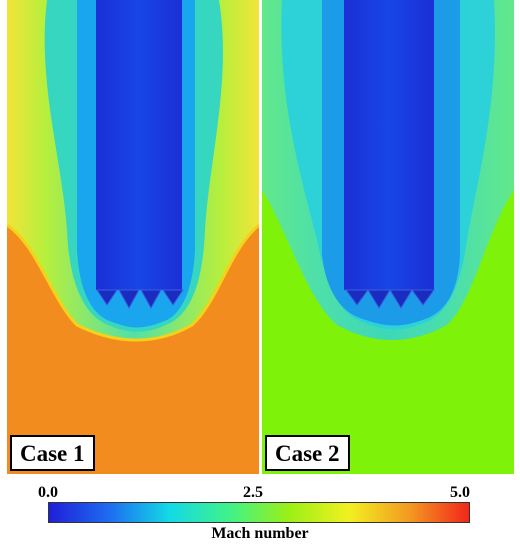 The height and width of the screenshot is (550, 520). I want to click on case2-jet-core, so click(389, 145).